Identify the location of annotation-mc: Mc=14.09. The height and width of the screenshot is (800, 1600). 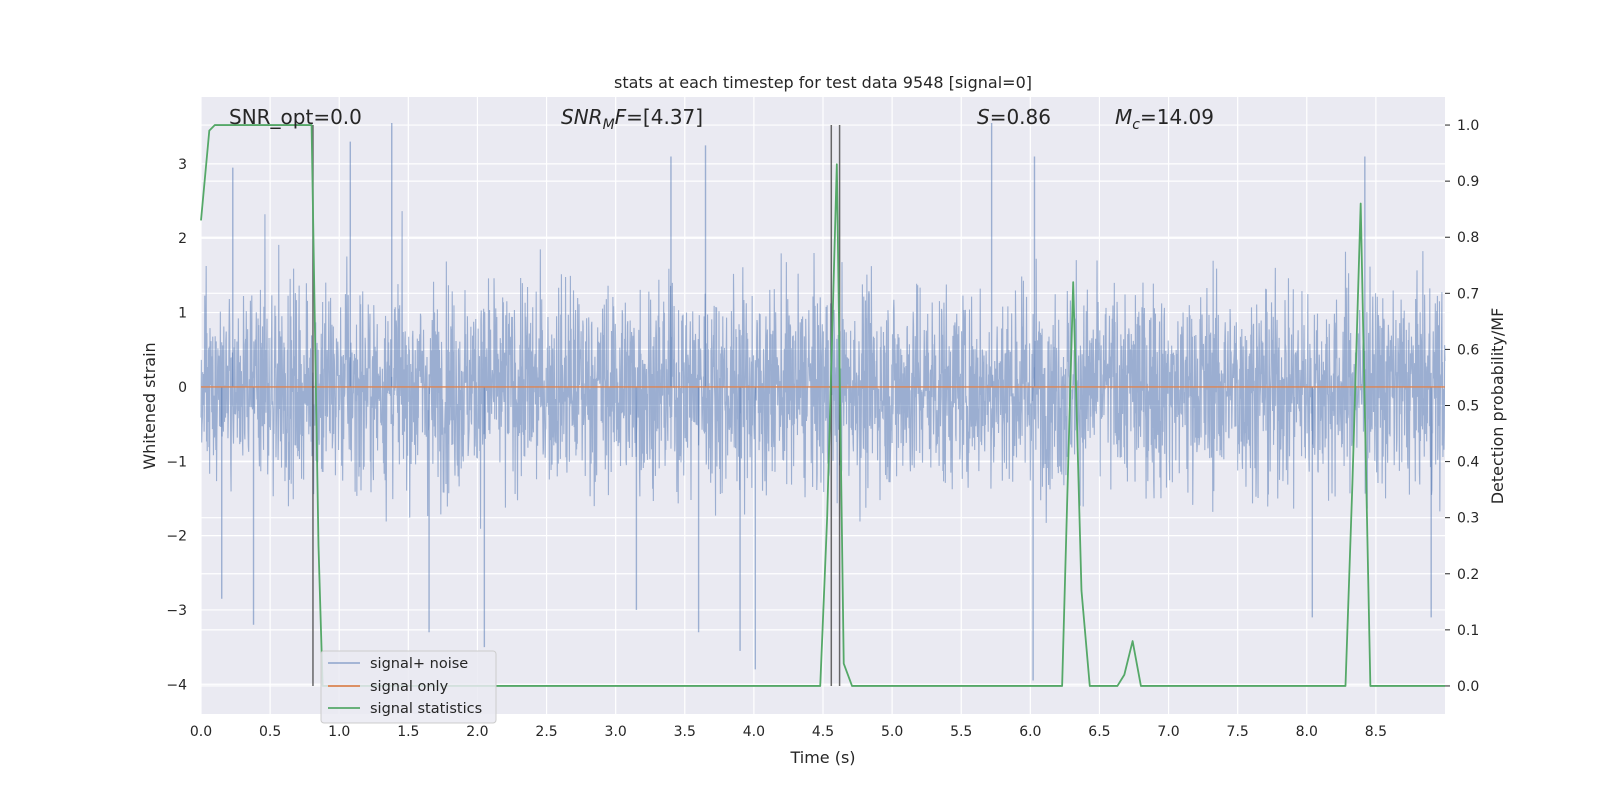
(1164, 119).